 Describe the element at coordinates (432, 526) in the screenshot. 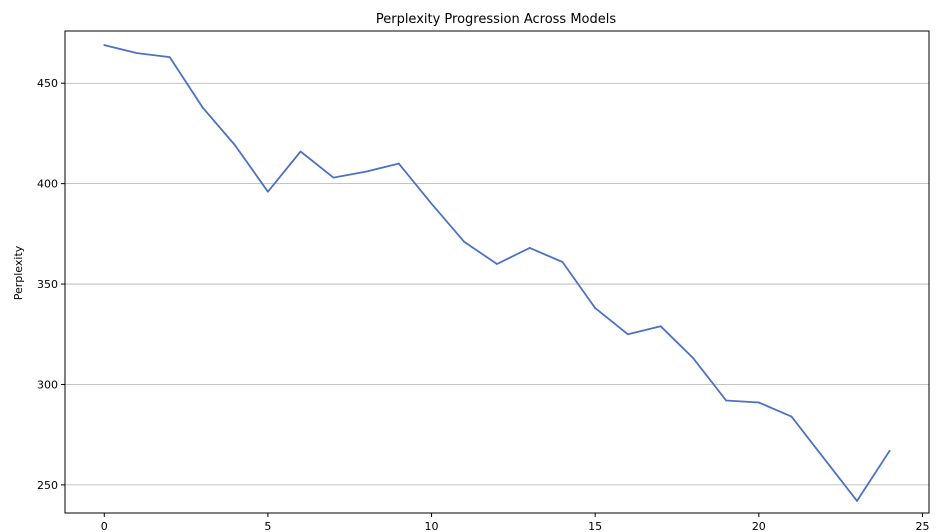

I see `x-tick-label: 10` at that location.